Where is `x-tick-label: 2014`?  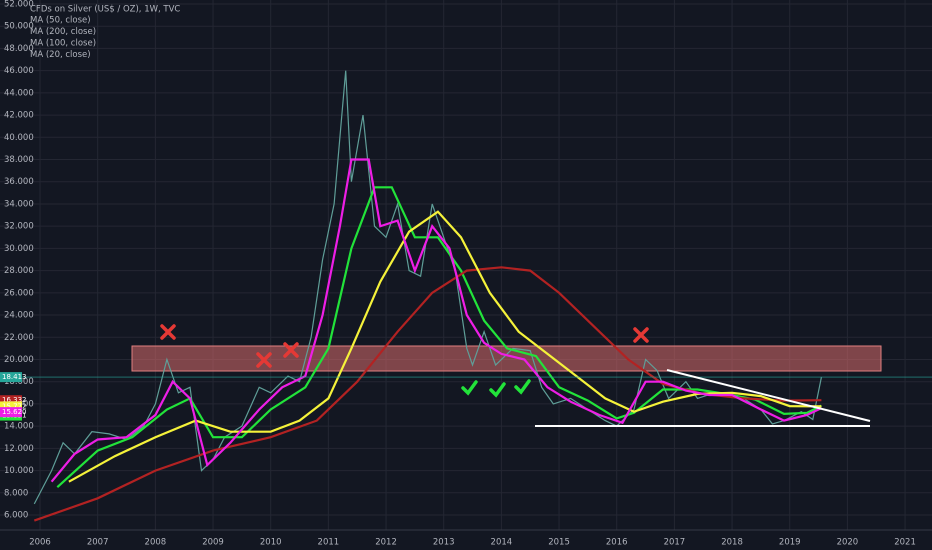
x-tick-label: 2014 is located at coordinates (502, 543).